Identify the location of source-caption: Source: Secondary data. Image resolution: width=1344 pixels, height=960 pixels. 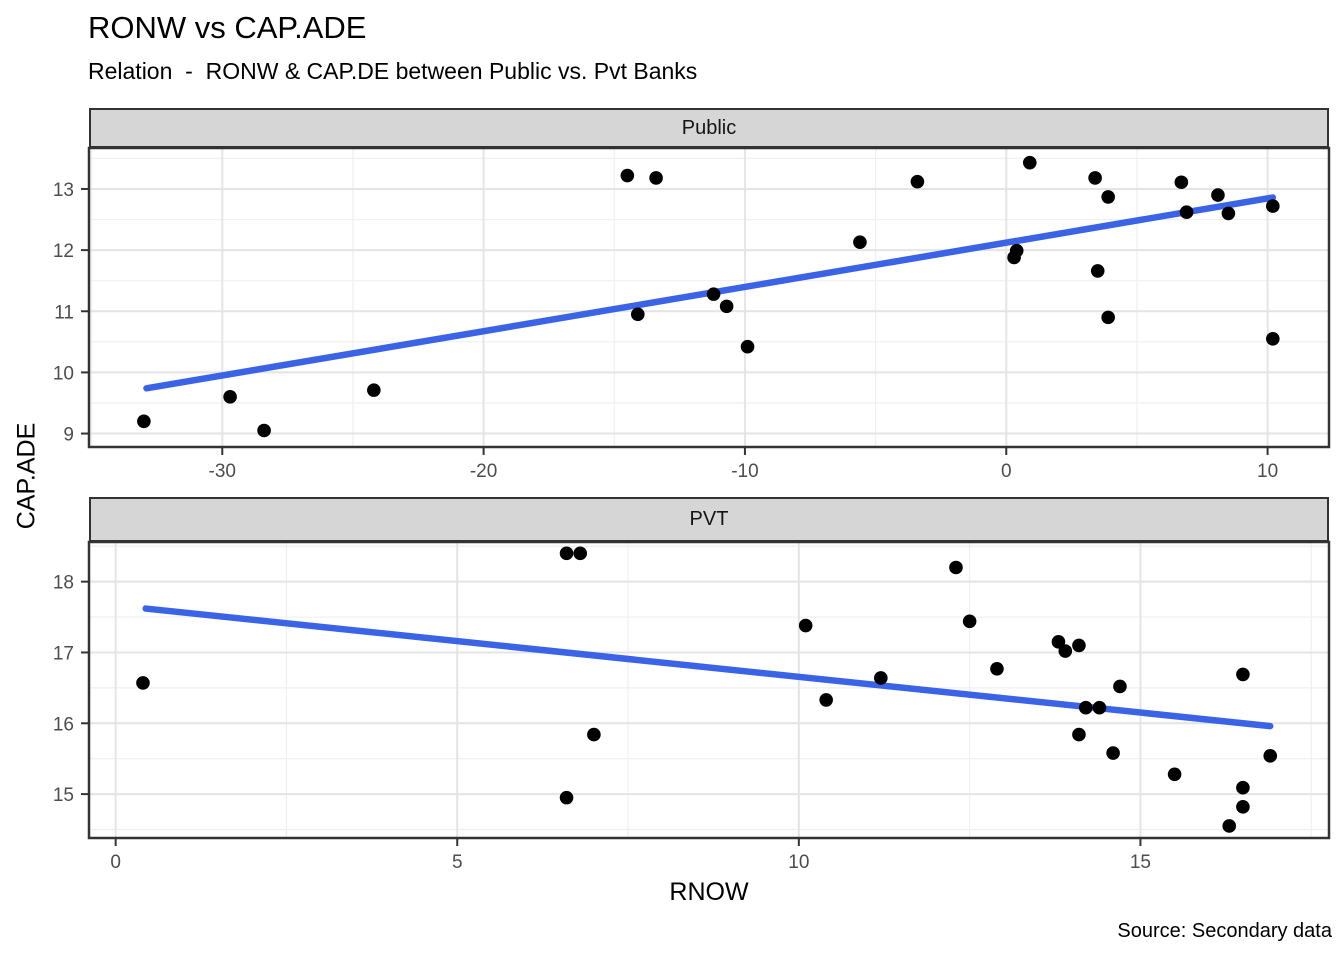
(1224, 931).